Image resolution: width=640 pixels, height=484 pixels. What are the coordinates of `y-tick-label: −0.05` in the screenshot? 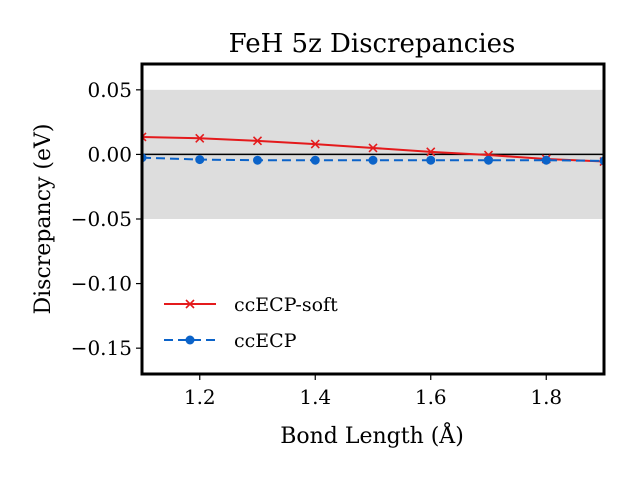 It's located at (101, 219).